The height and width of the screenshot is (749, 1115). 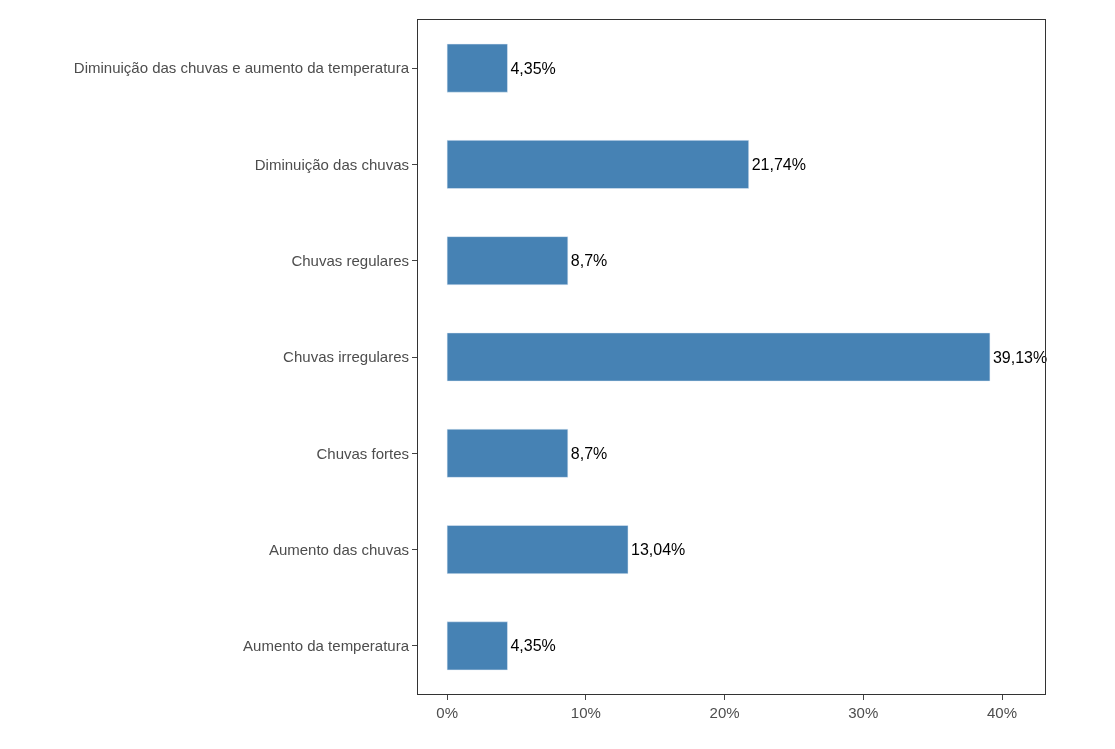 What do you see at coordinates (241, 68) in the screenshot?
I see `y-tick-label: Diminuição das chuvas e aumento da temperatura` at bounding box center [241, 68].